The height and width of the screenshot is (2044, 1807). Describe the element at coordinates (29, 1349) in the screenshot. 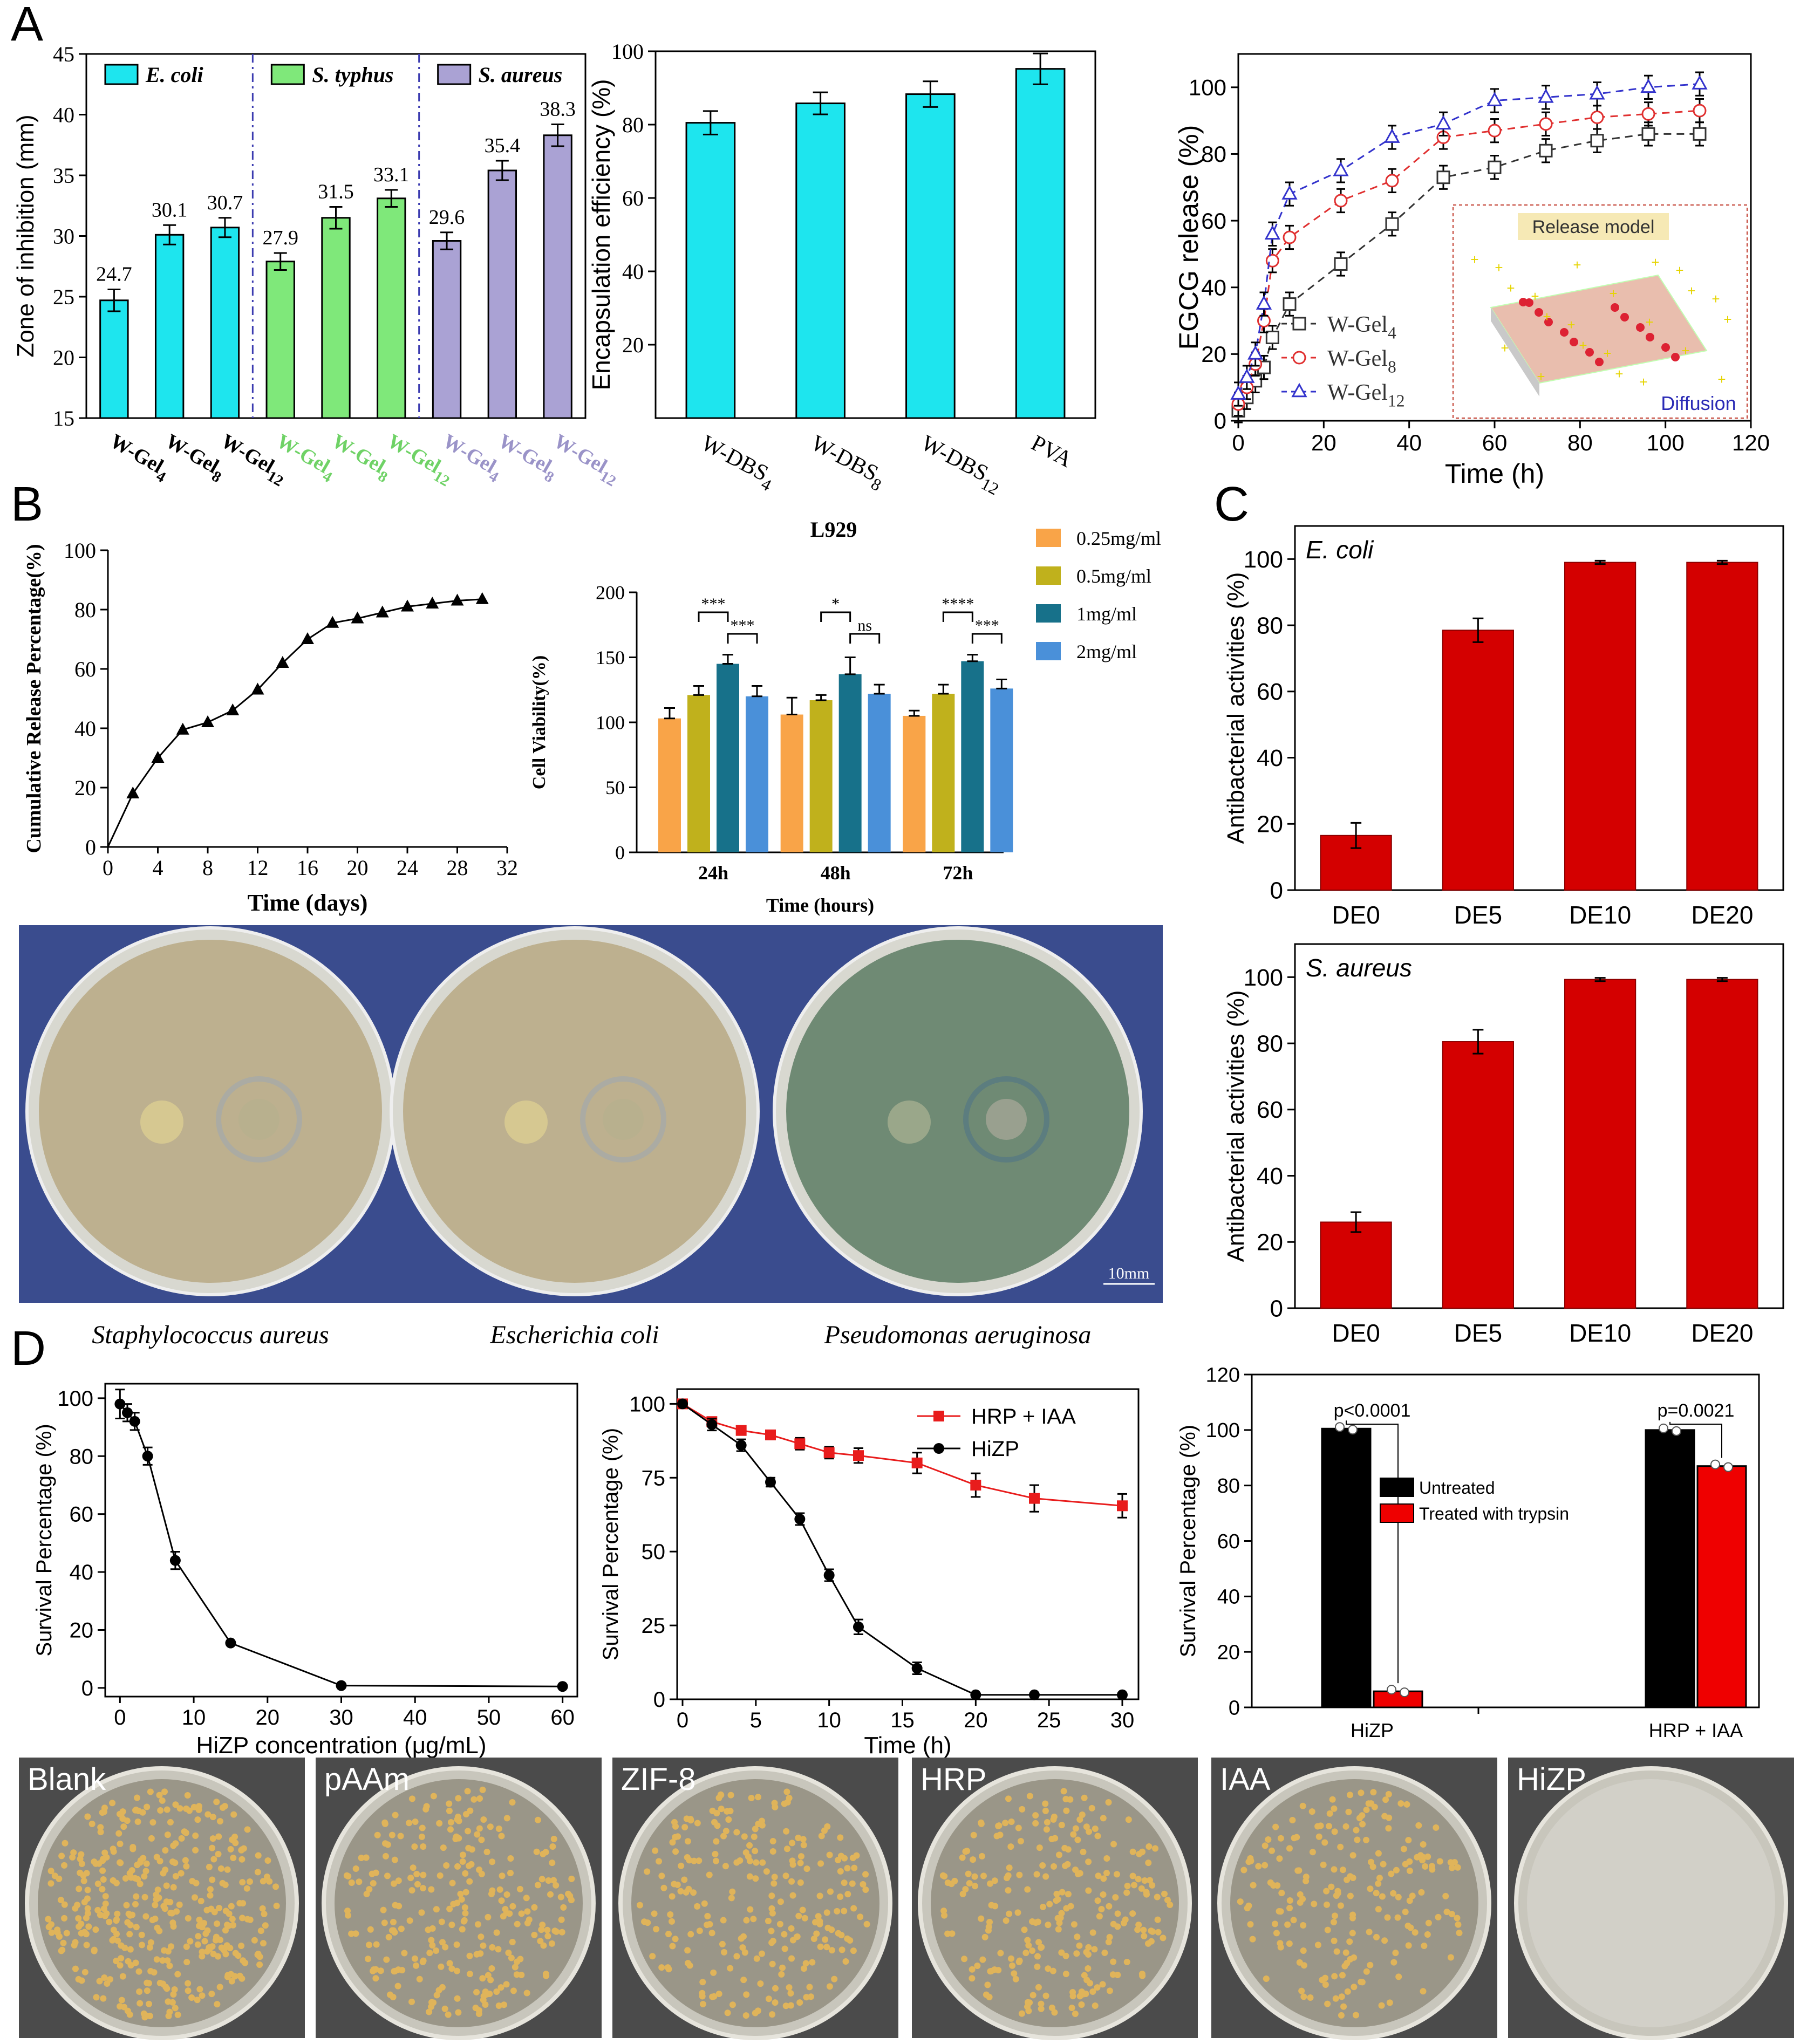

I see `panel-letter-D: D` at that location.